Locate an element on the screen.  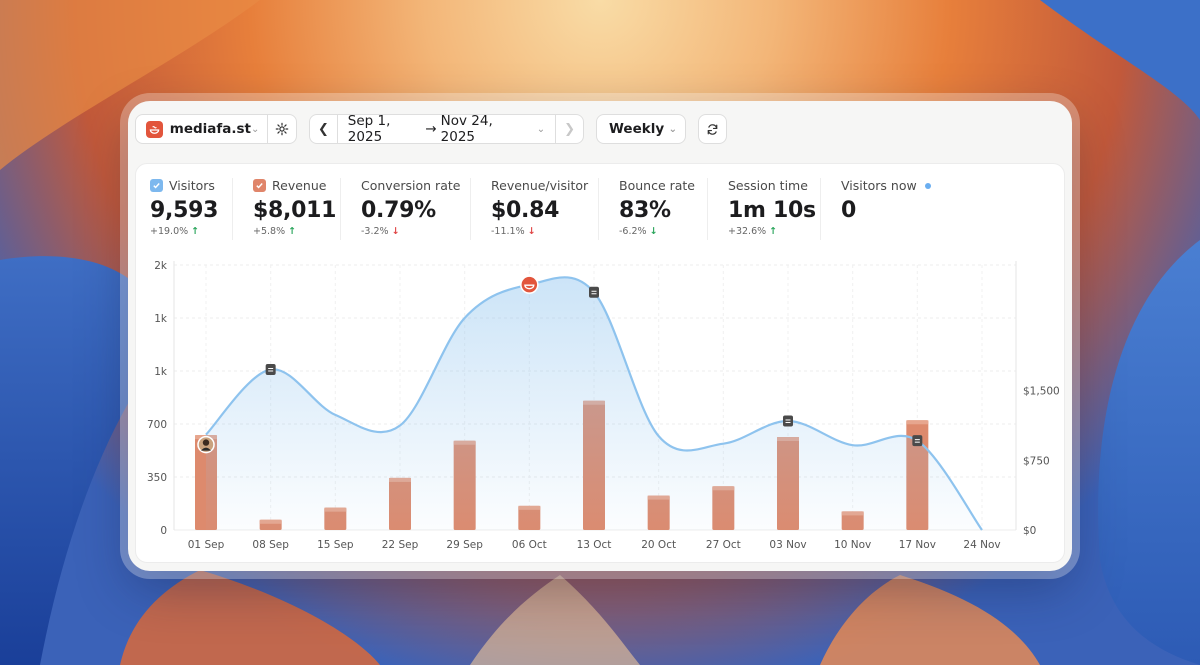
x-tick-label: 10 Nov is located at coordinates (852, 545).